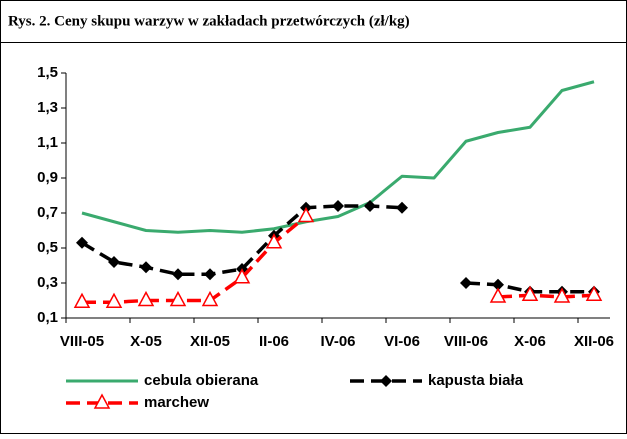 The width and height of the screenshot is (627, 439). Describe the element at coordinates (201, 380) in the screenshot. I see `legend-label: cebula obierana` at that location.